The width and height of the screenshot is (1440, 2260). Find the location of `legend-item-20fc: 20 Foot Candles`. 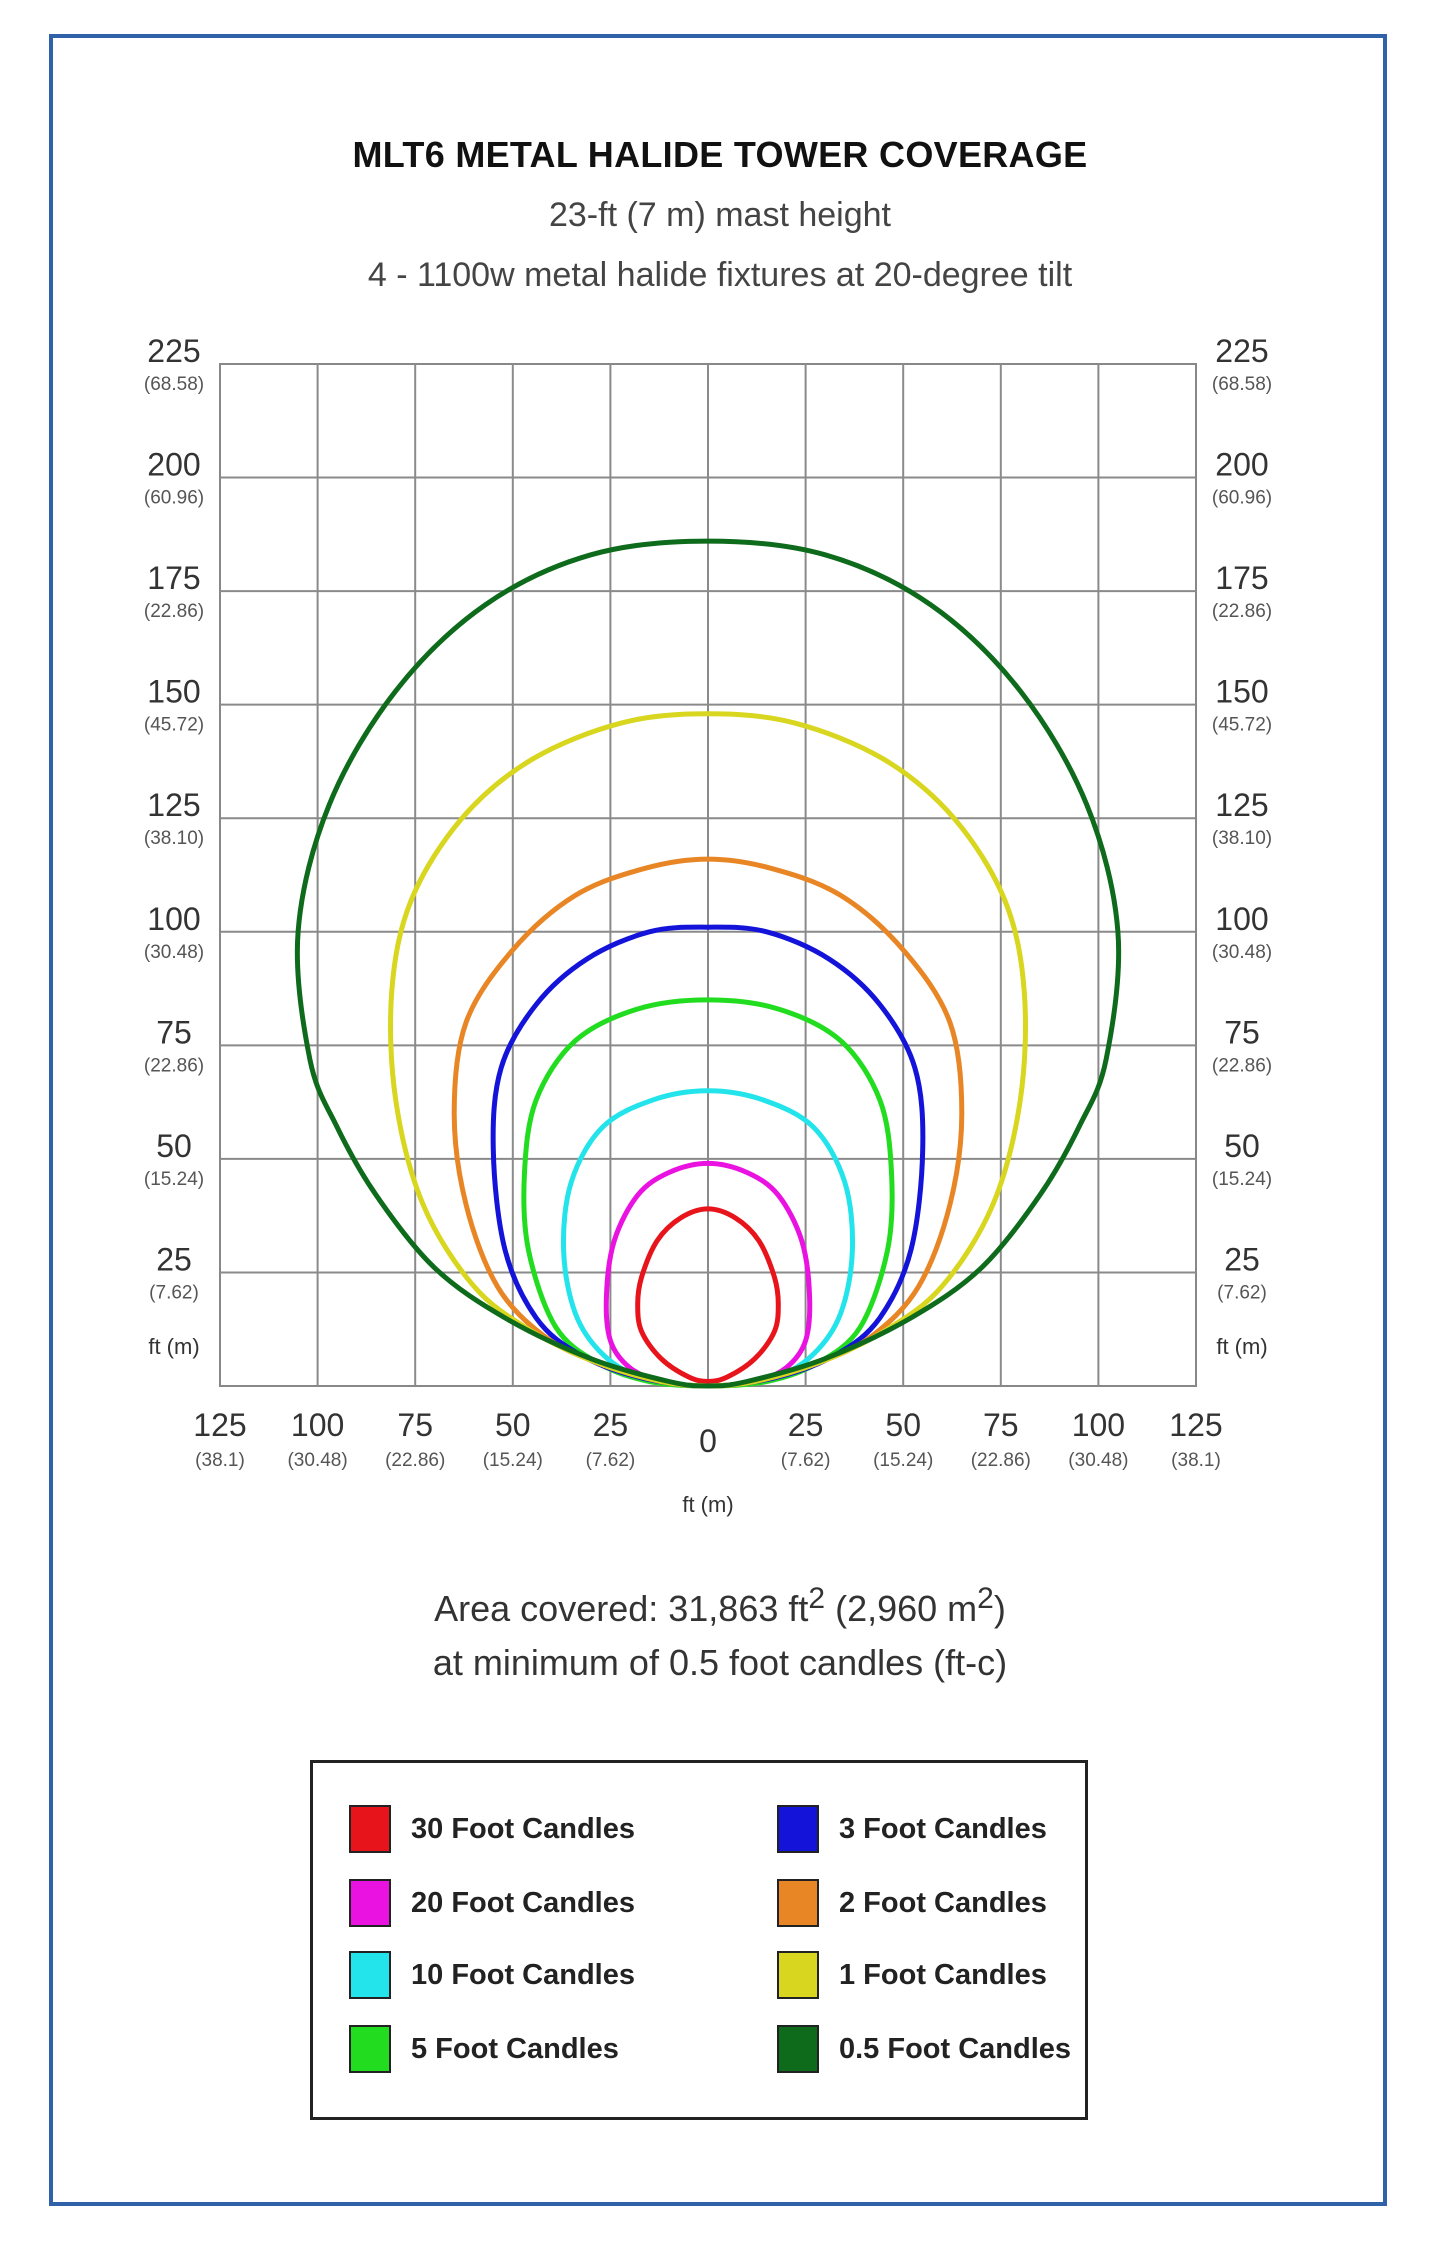

legend-item-20fc: 20 Foot Candles is located at coordinates (492, 1903).